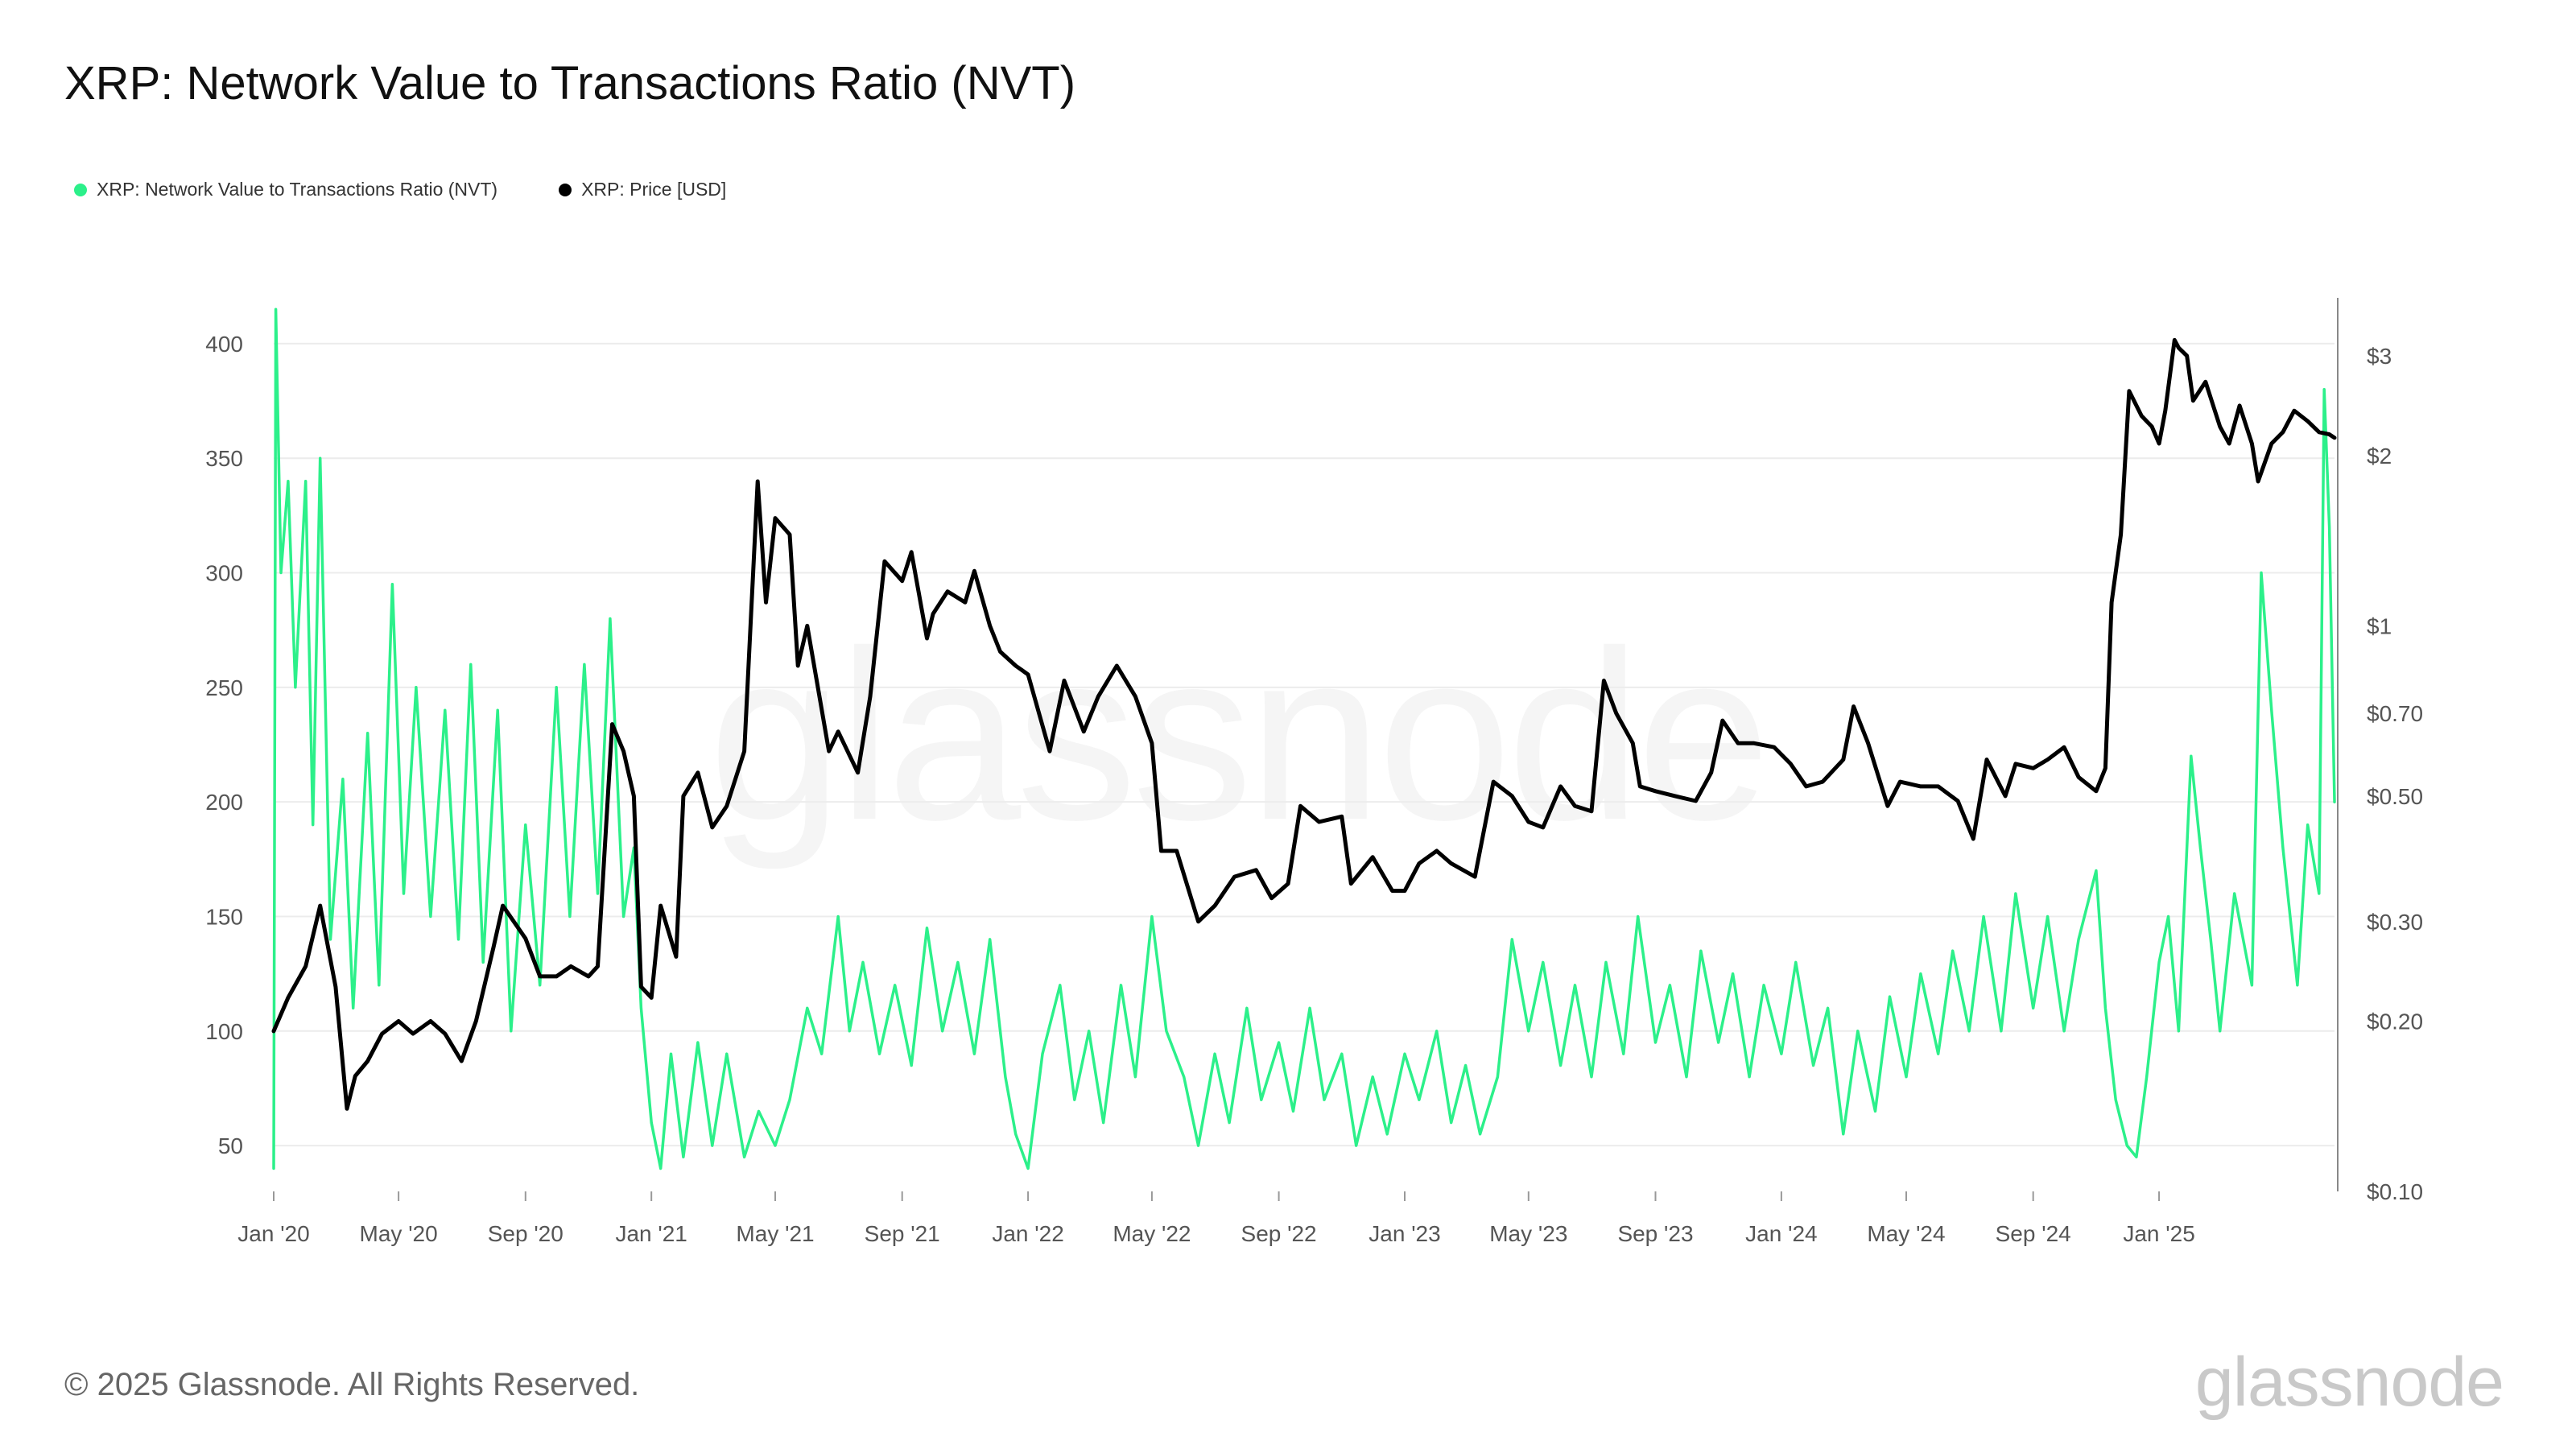 This screenshot has height=1449, width=2576. What do you see at coordinates (2395, 1191) in the screenshot?
I see `y-right-tick-label: $0.10` at bounding box center [2395, 1191].